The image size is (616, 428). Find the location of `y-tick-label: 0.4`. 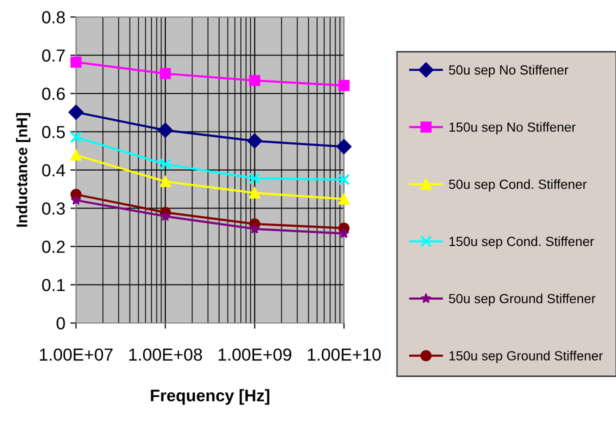

y-tick-label: 0.4 is located at coordinates (54, 170).